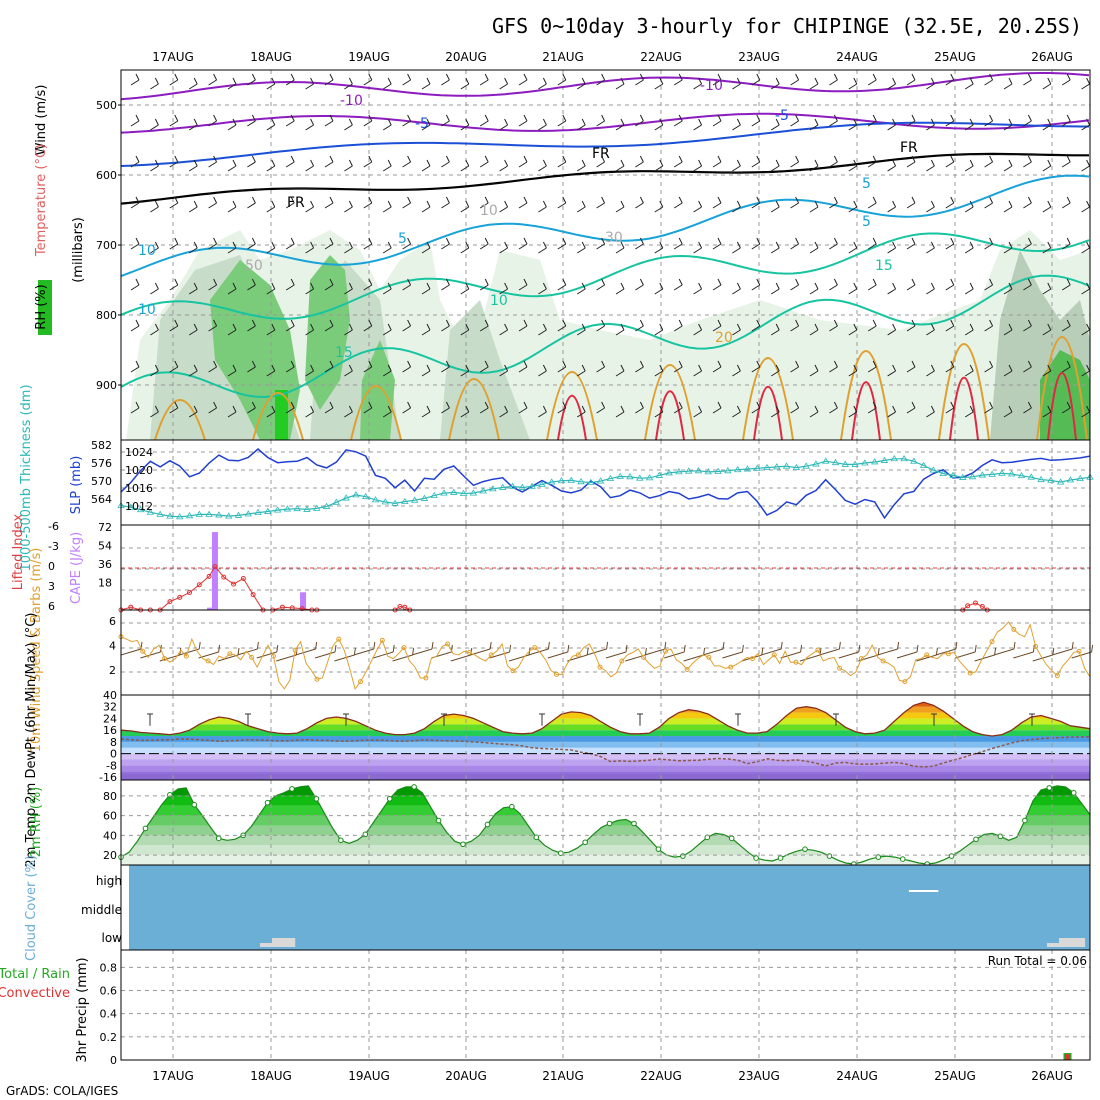 Image resolution: width=1100 pixels, height=1100 pixels. I want to click on rh2m-ytick-1: 60, so click(110, 816).